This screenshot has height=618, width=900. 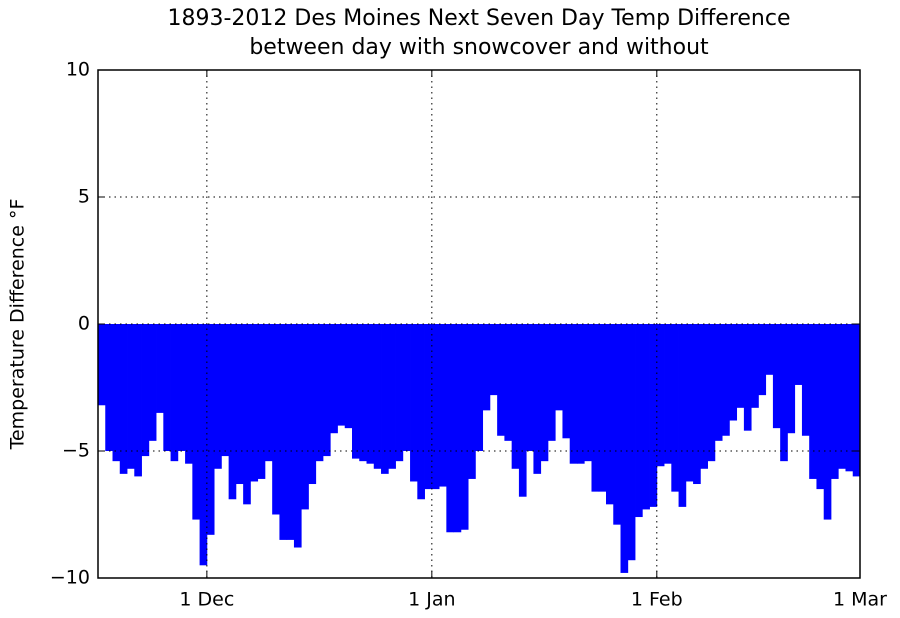 What do you see at coordinates (70, 578) in the screenshot?
I see `y-tick-label: −10` at bounding box center [70, 578].